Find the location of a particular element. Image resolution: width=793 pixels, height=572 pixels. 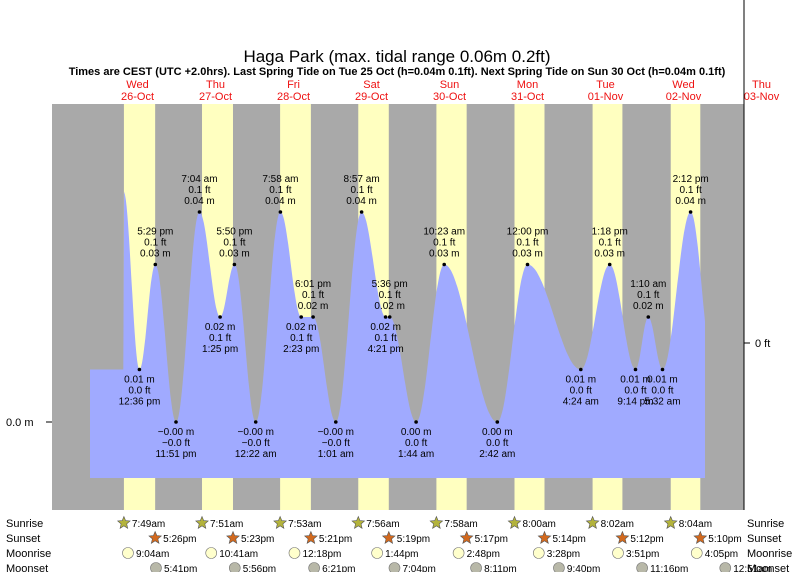

moonset-time-label: 8:11pm is located at coordinates (500, 568).